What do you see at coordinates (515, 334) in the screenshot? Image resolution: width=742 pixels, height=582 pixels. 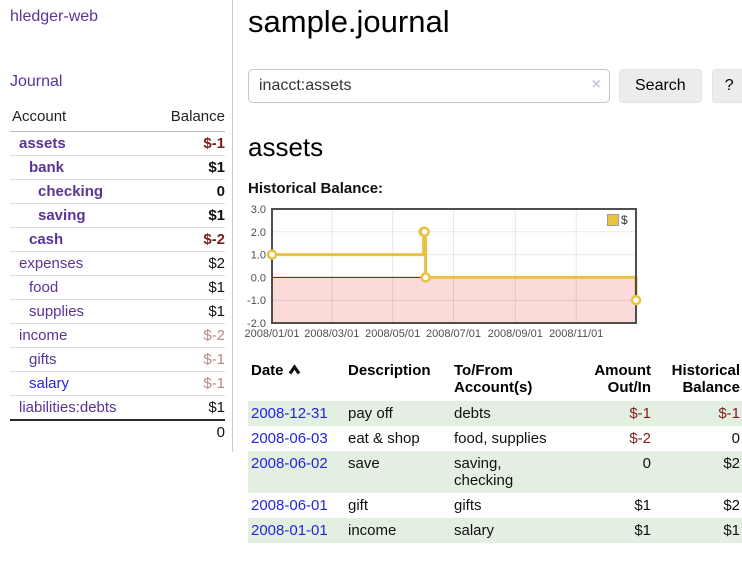 I see `svg-text: 2008/09/01` at bounding box center [515, 334].